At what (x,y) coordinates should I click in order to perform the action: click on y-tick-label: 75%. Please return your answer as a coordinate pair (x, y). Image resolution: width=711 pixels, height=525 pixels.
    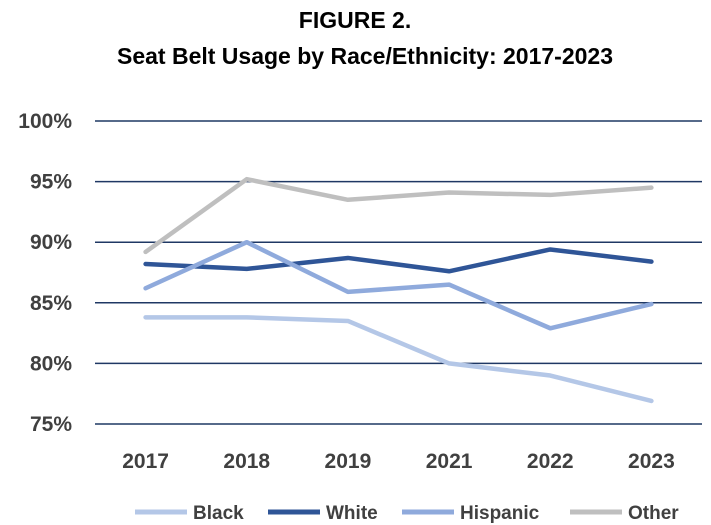
    Looking at the image, I should click on (51, 424).